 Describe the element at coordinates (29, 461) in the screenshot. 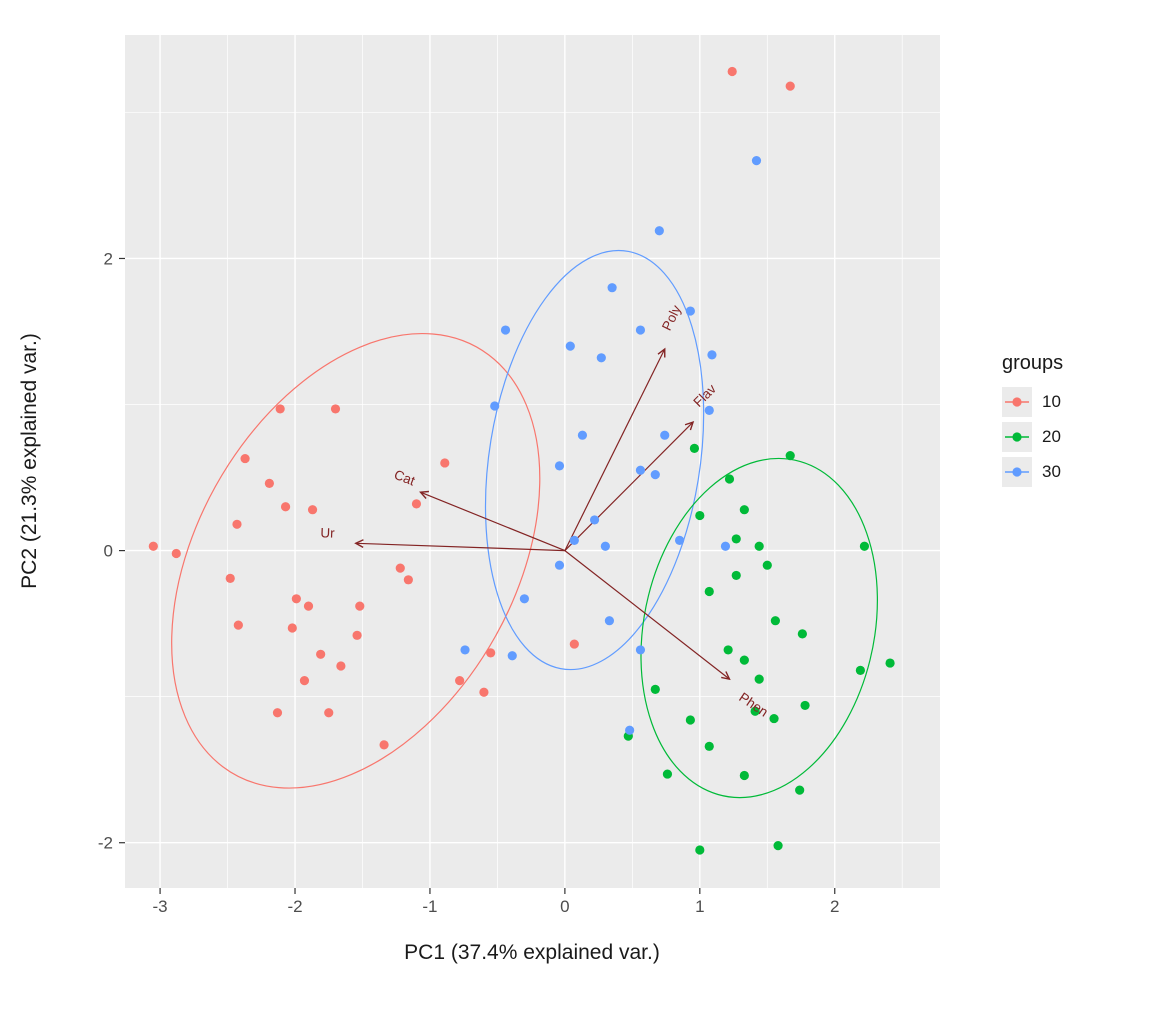

I see `y-axis-title: PC2 (21.3% explained var.)` at that location.